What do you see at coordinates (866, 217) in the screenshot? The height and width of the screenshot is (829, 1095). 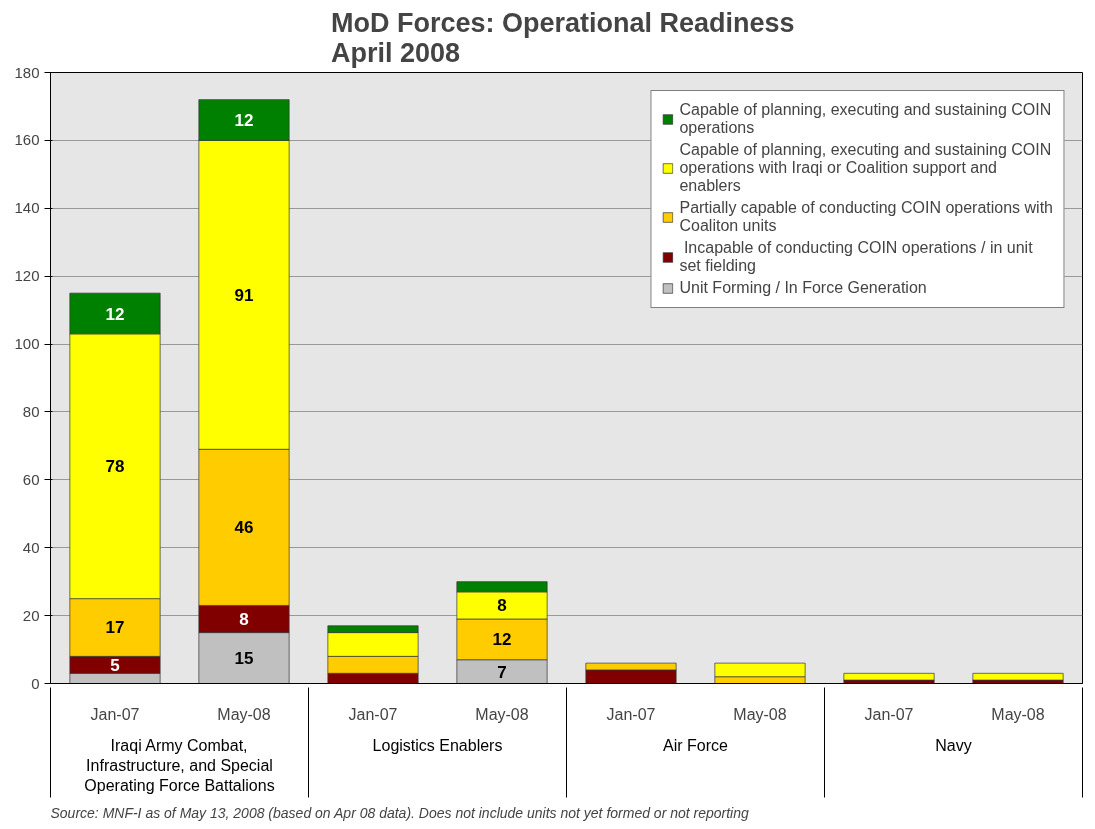 I see `legend-label: Partially capable of conducting COIN operations with Coaliton units` at bounding box center [866, 217].